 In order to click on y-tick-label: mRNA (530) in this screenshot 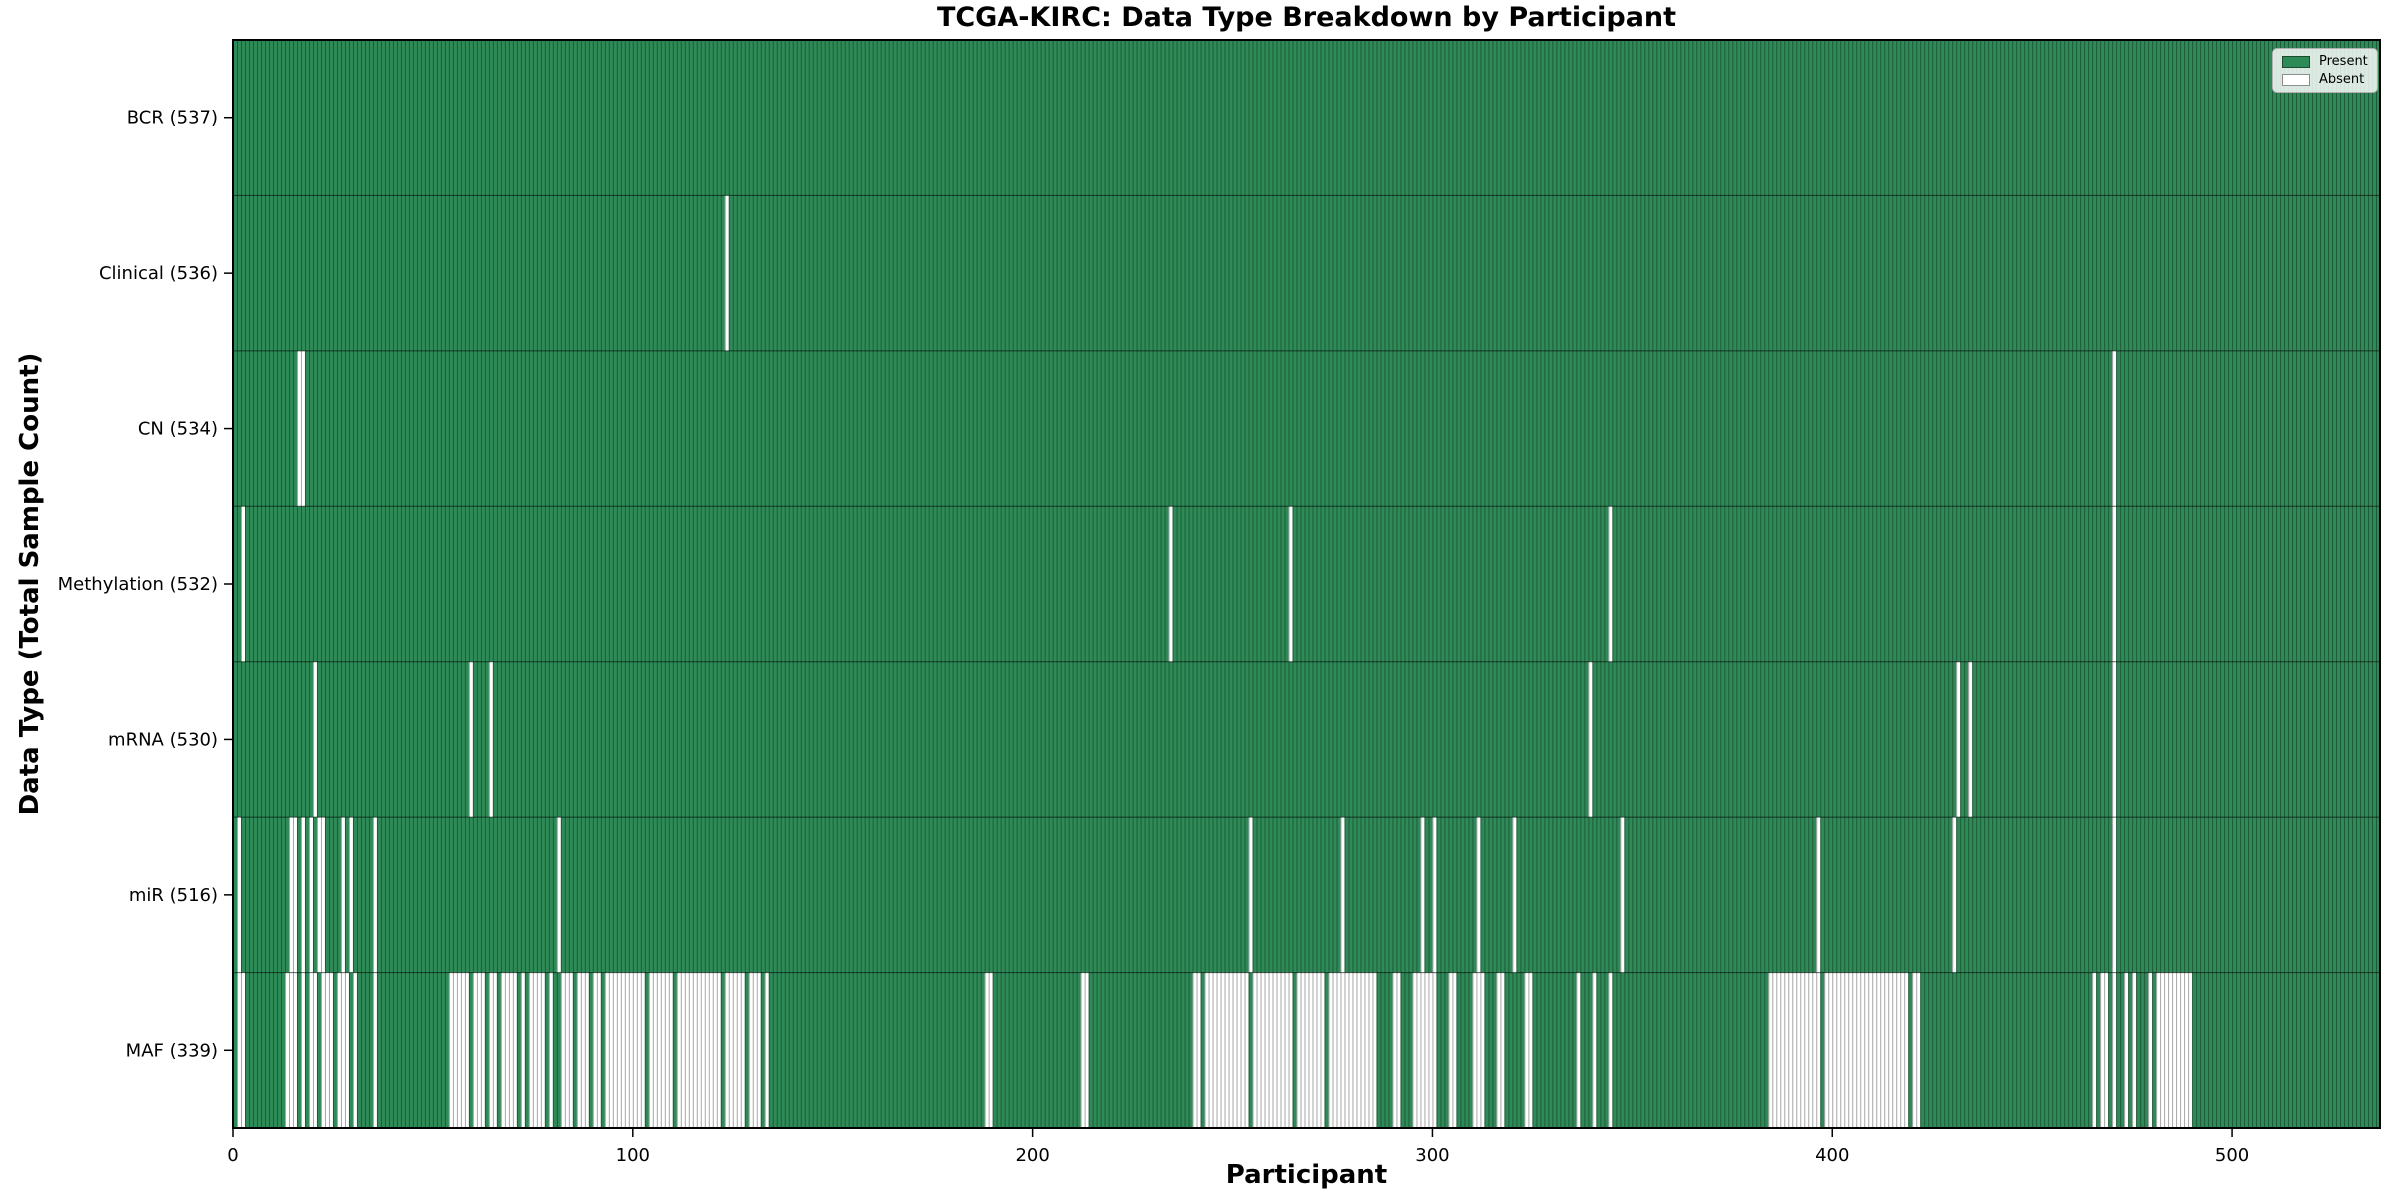, I will do `click(163, 739)`.